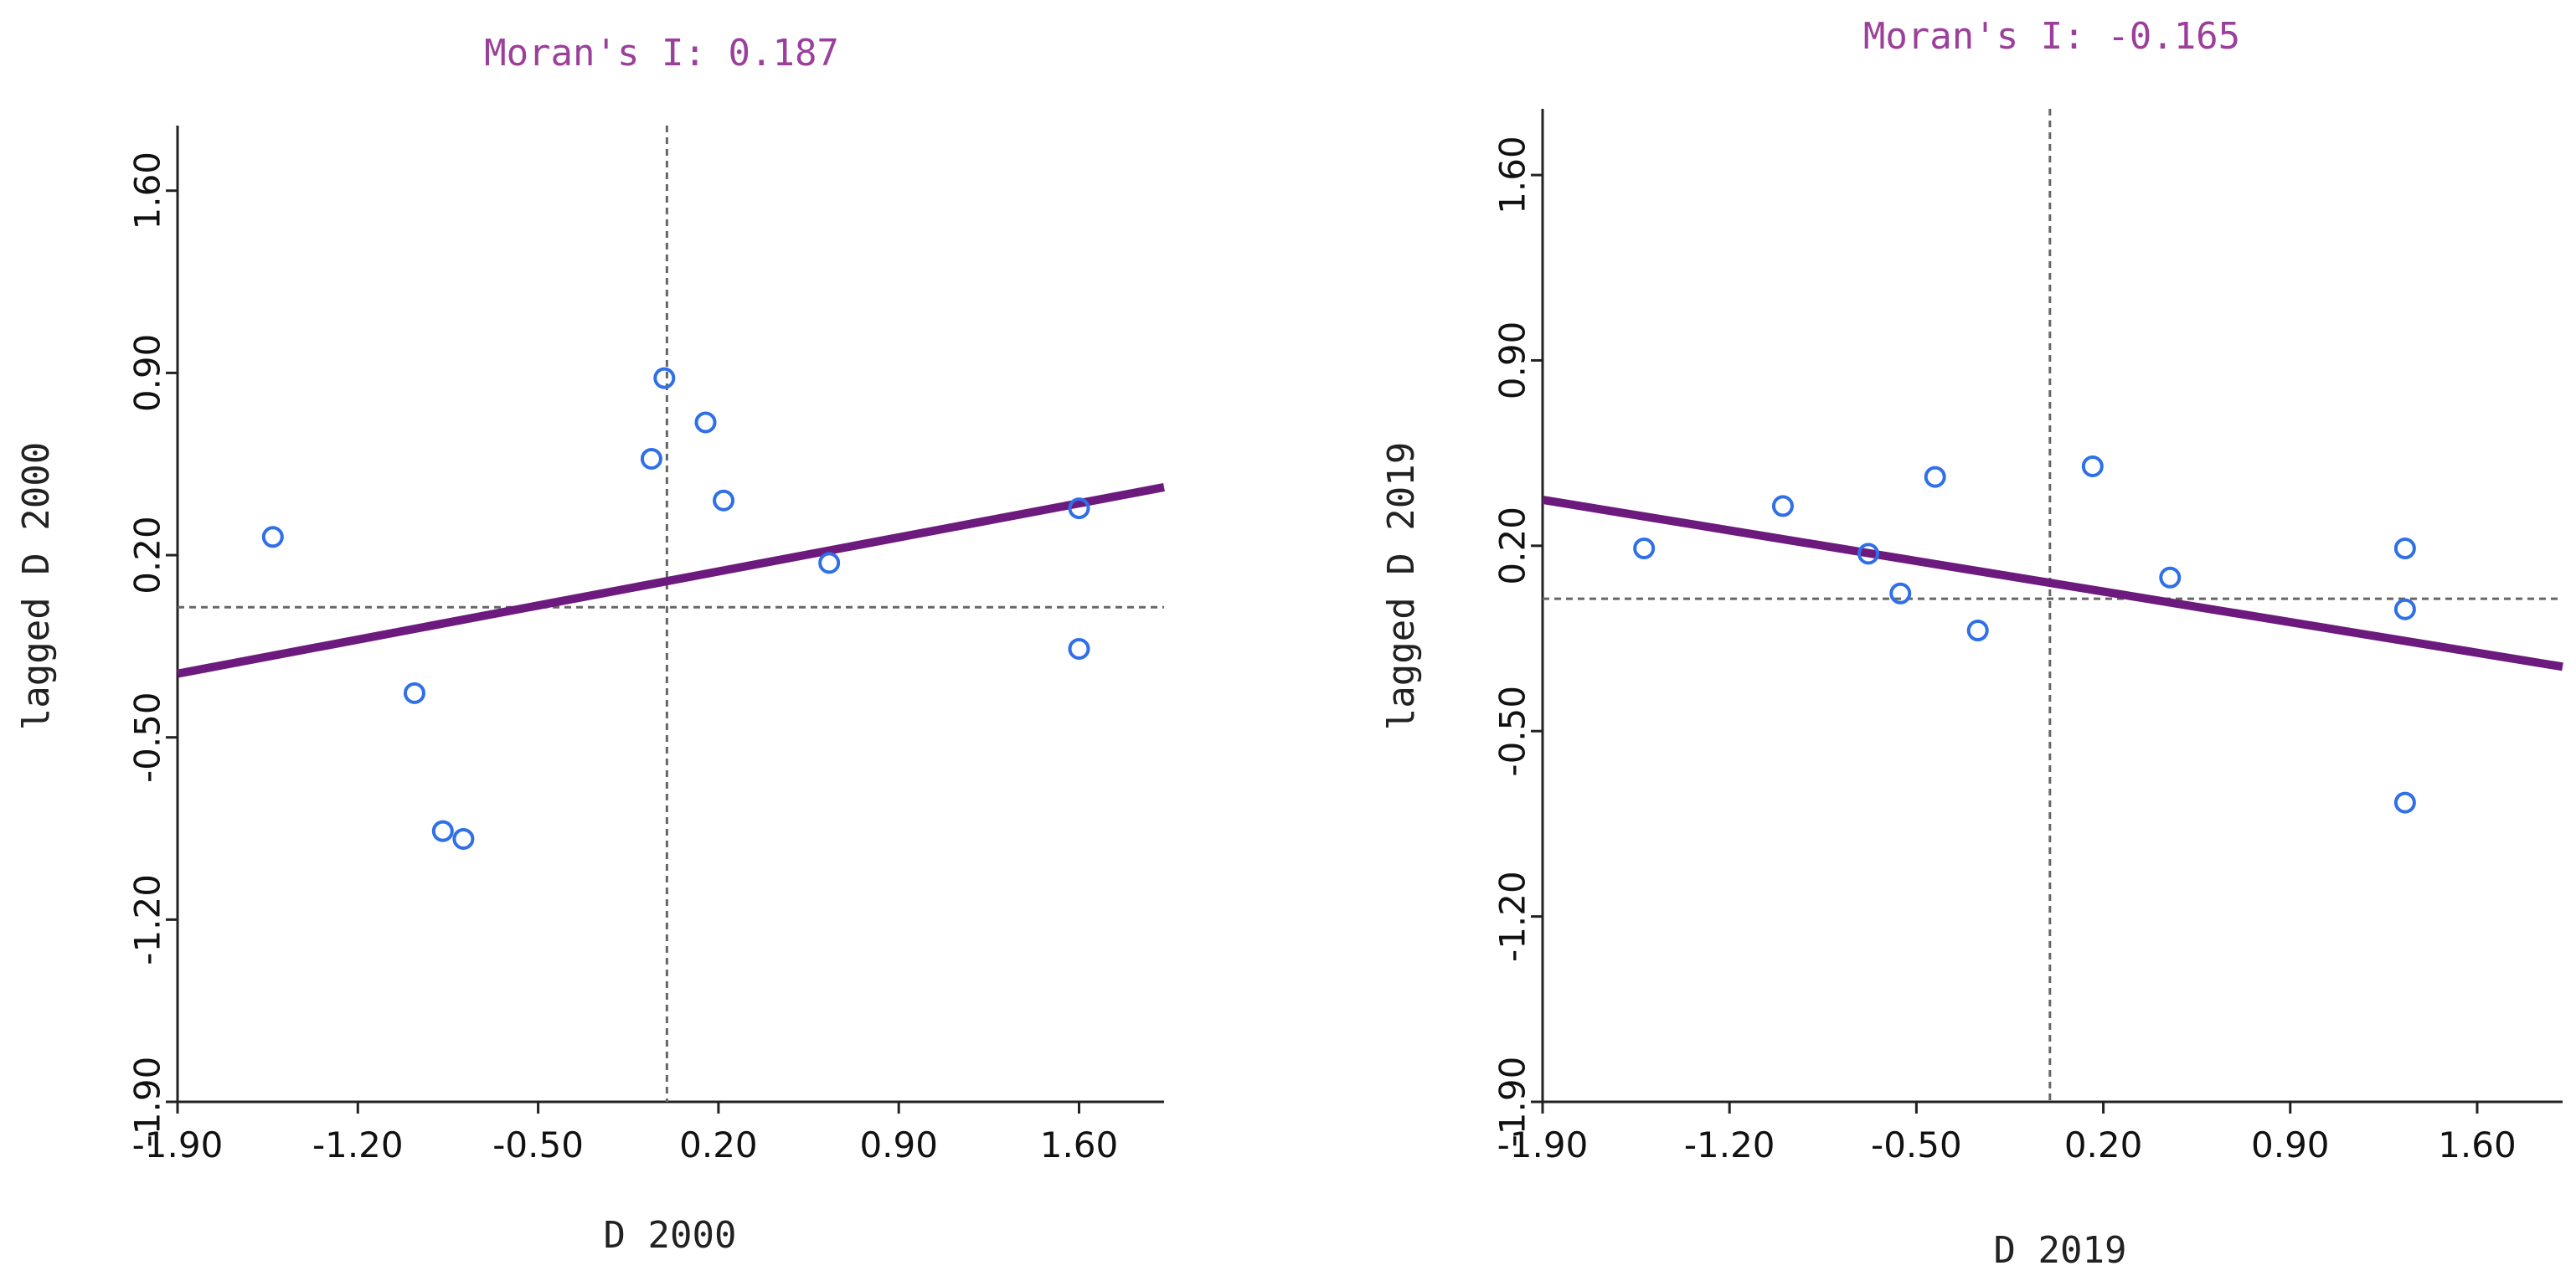 This screenshot has height=1276, width=2576. What do you see at coordinates (2060, 1250) in the screenshot?
I see `x-axis-label: D 2019` at bounding box center [2060, 1250].